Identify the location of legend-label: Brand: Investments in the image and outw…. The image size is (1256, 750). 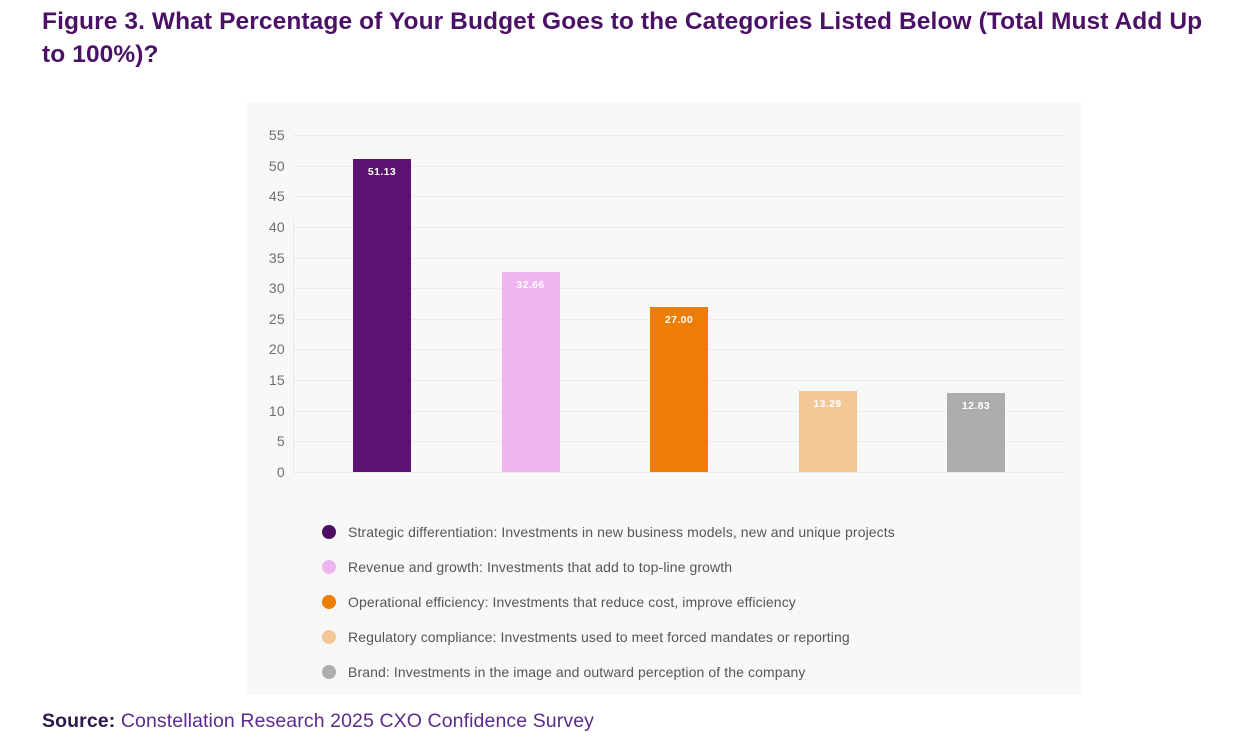
(577, 671).